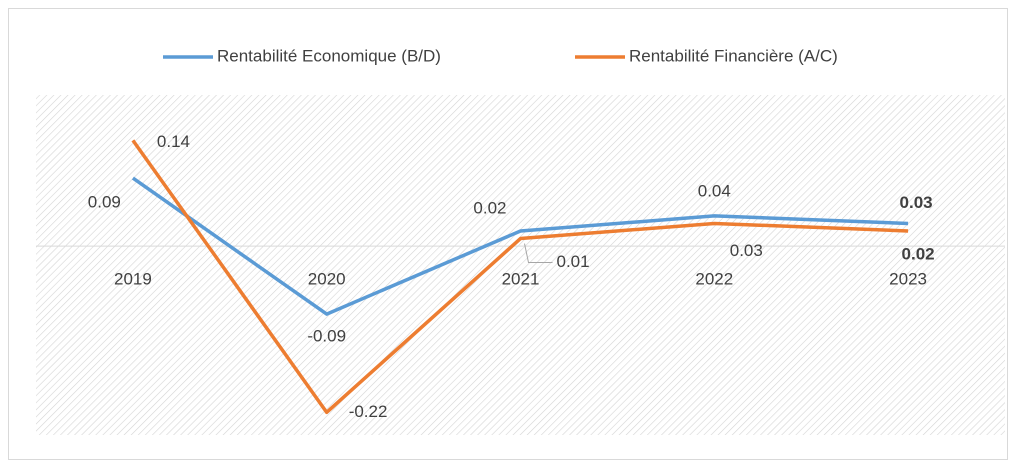  I want to click on x-tick-label: 2022, so click(714, 279).